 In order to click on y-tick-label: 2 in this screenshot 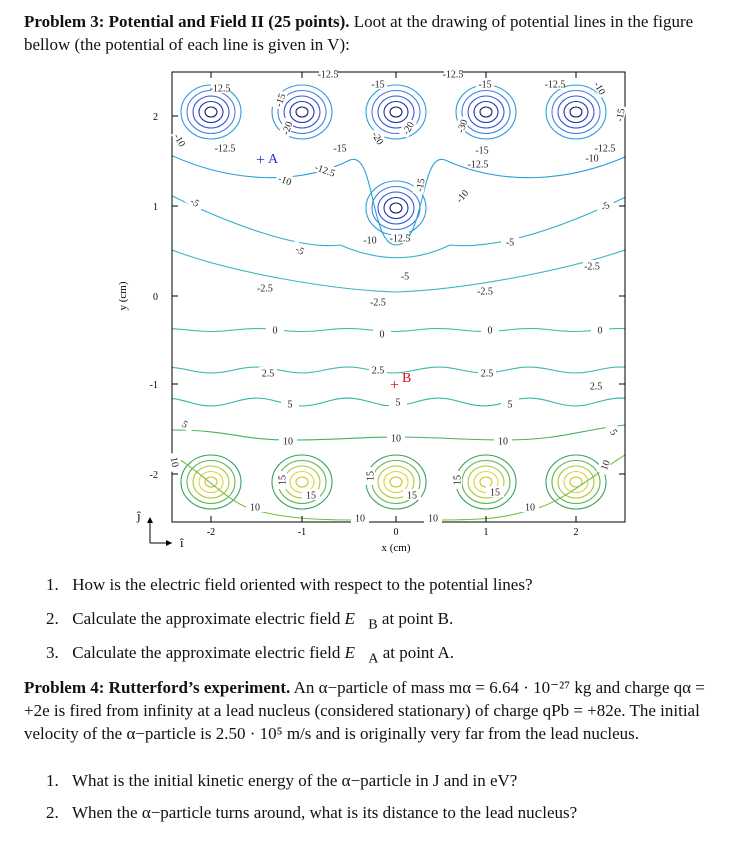, I will do `click(155, 117)`.